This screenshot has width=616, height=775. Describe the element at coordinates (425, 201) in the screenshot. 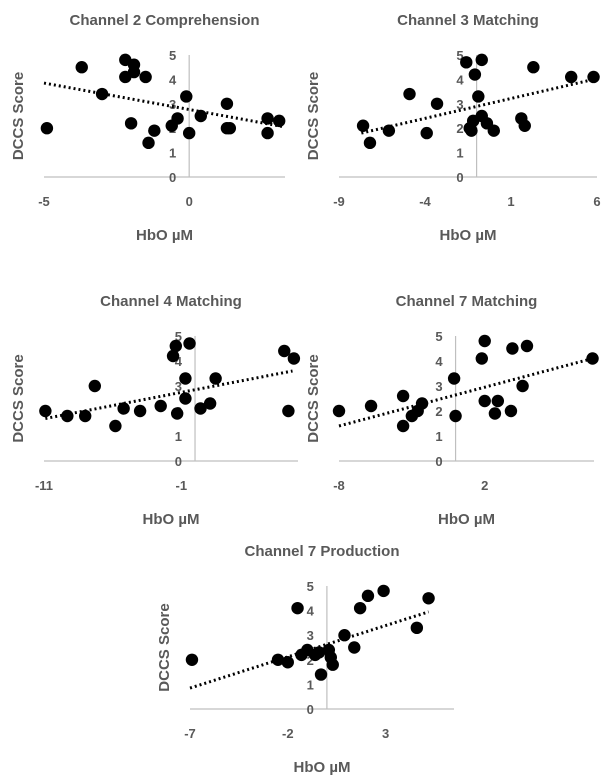

I see `x-tick-label: -4` at that location.